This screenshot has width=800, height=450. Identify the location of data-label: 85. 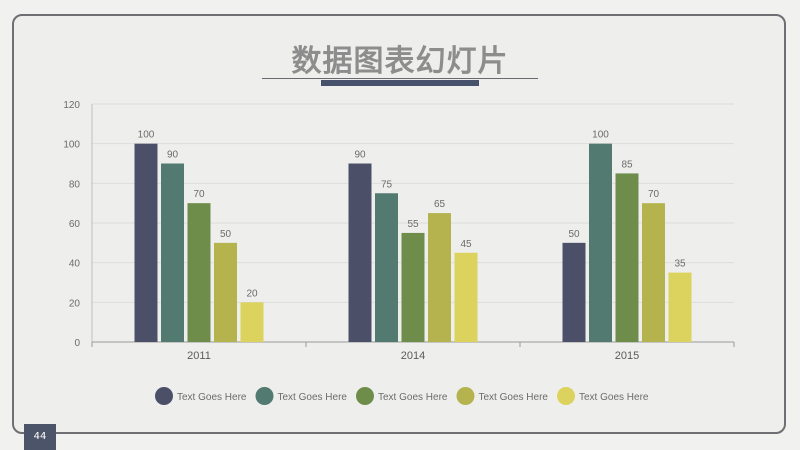
(627, 164).